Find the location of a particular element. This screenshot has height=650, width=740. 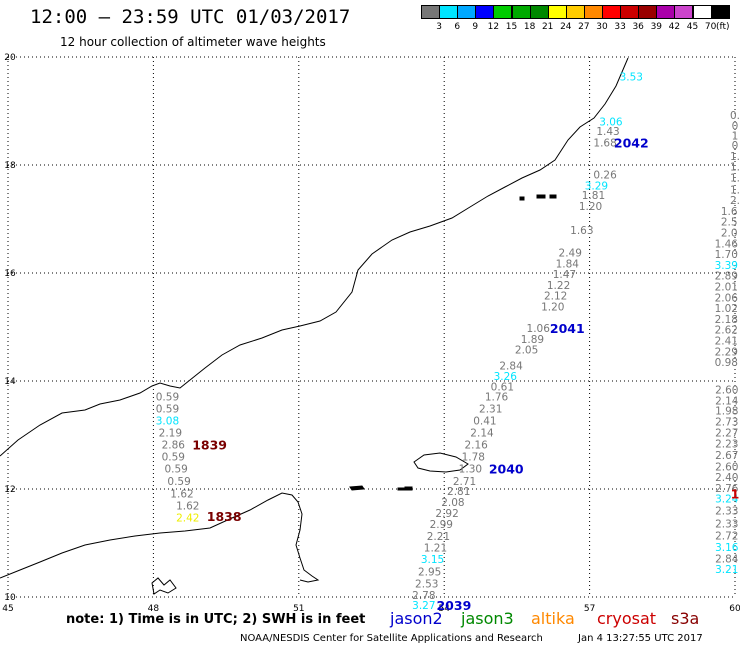

wave-height-value: 3.29 is located at coordinates (596, 187).